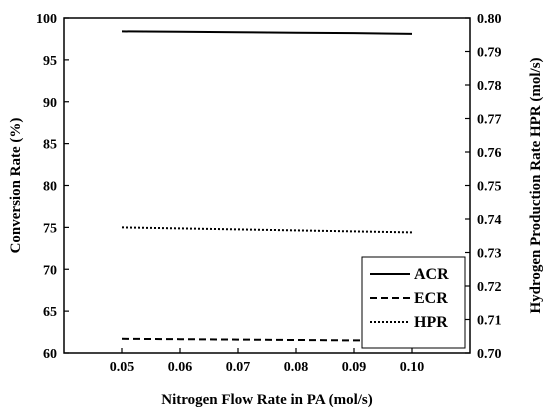 Image resolution: width=550 pixels, height=412 pixels. I want to click on legend-box, so click(413, 302).